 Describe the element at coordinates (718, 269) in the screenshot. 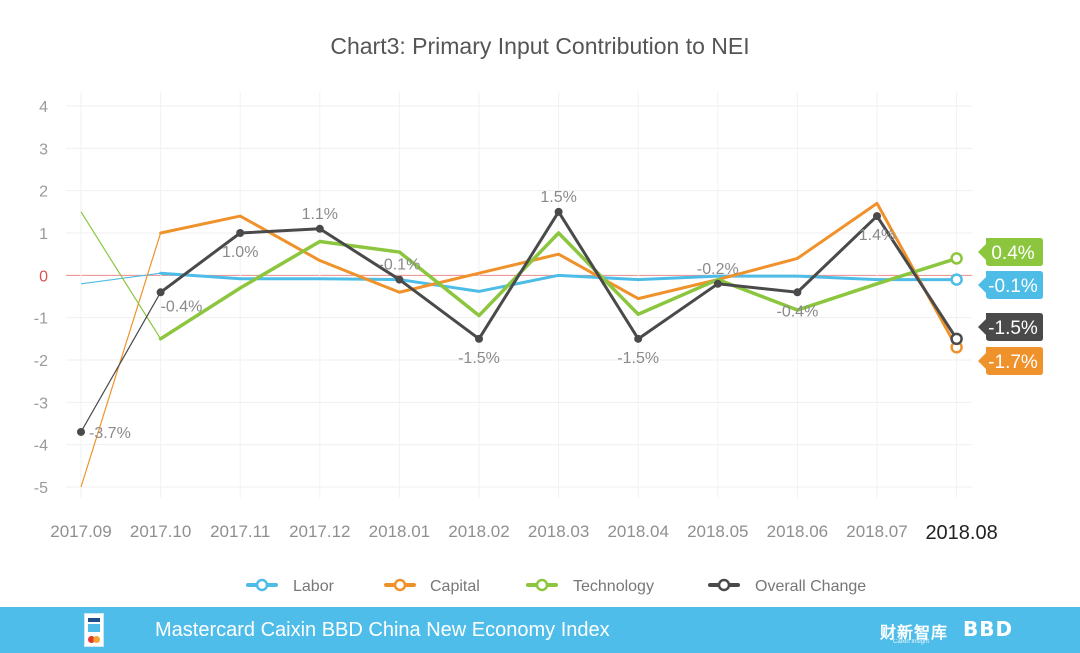

I see `data-label: -0.2%` at that location.